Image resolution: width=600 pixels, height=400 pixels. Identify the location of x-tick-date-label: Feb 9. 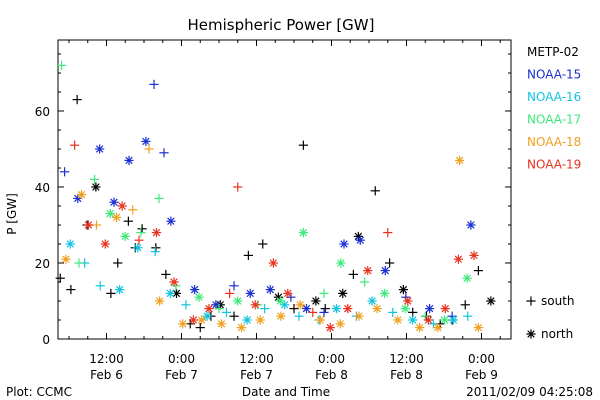
(481, 375).